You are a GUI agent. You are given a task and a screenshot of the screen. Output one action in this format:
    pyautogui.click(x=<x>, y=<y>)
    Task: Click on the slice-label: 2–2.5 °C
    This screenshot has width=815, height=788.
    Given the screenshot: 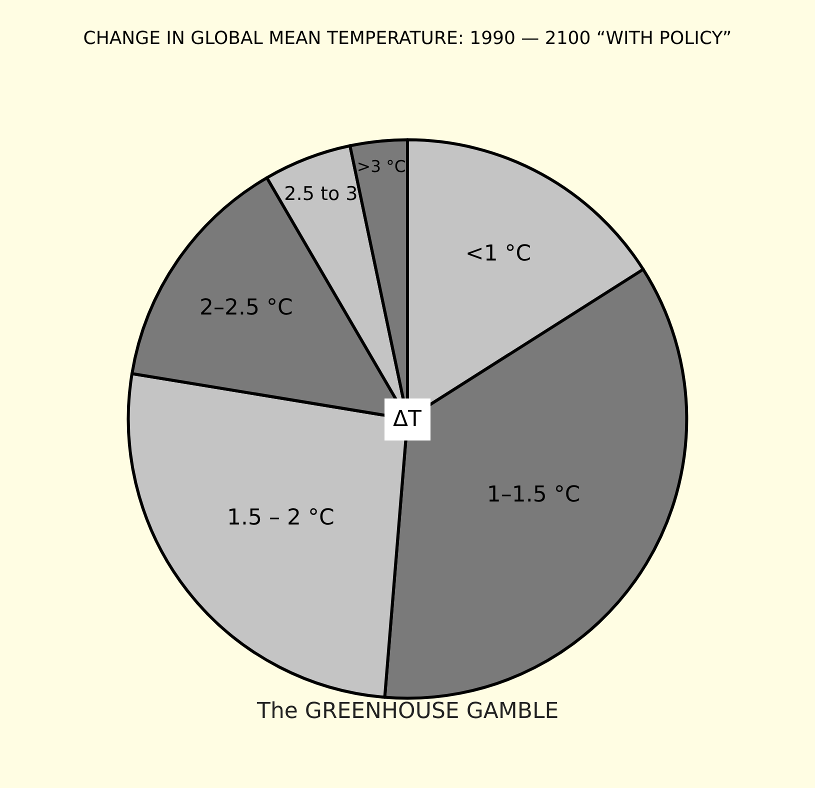 What is the action you would take?
    pyautogui.click(x=246, y=307)
    